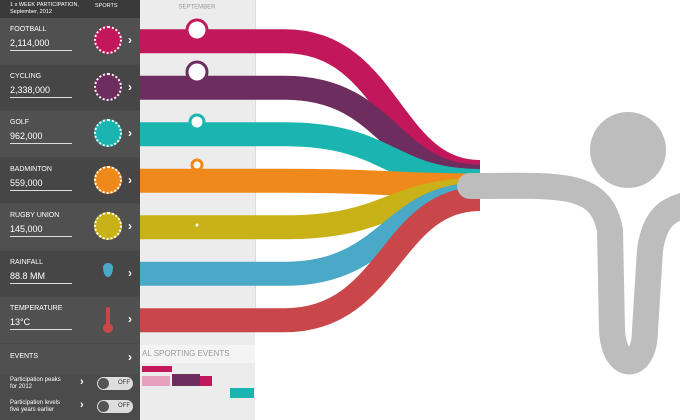  What do you see at coordinates (28, 29) in the screenshot?
I see `row-name: FOOTBALL` at bounding box center [28, 29].